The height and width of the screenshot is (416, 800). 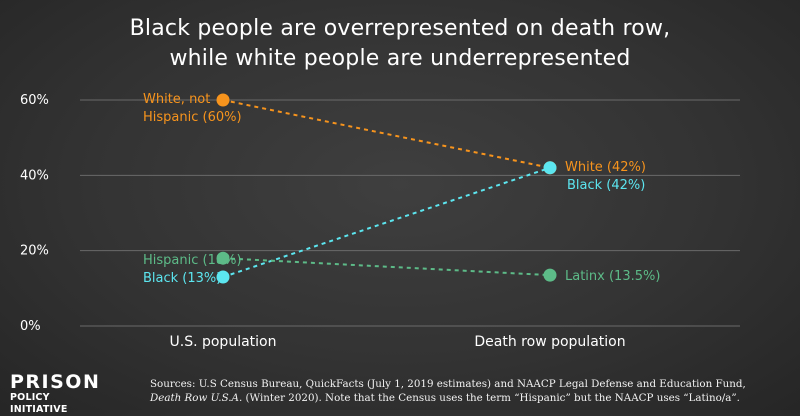 What do you see at coordinates (192, 108) in the screenshot?
I see `data-label: White, not Hispanic (60%)` at bounding box center [192, 108].